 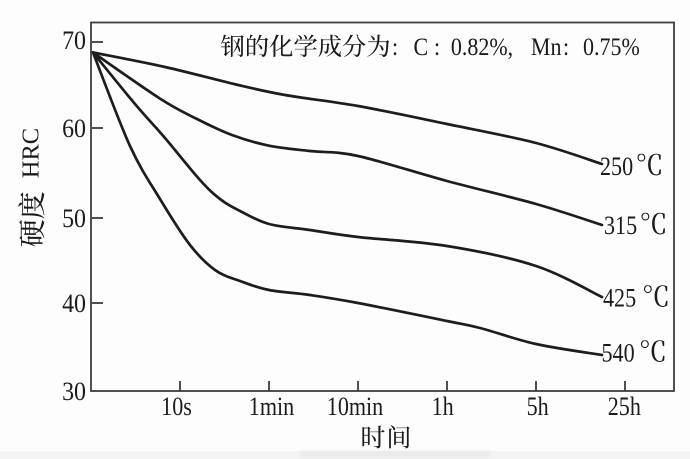 What do you see at coordinates (74, 219) in the screenshot?
I see `svg-text: 50` at bounding box center [74, 219].